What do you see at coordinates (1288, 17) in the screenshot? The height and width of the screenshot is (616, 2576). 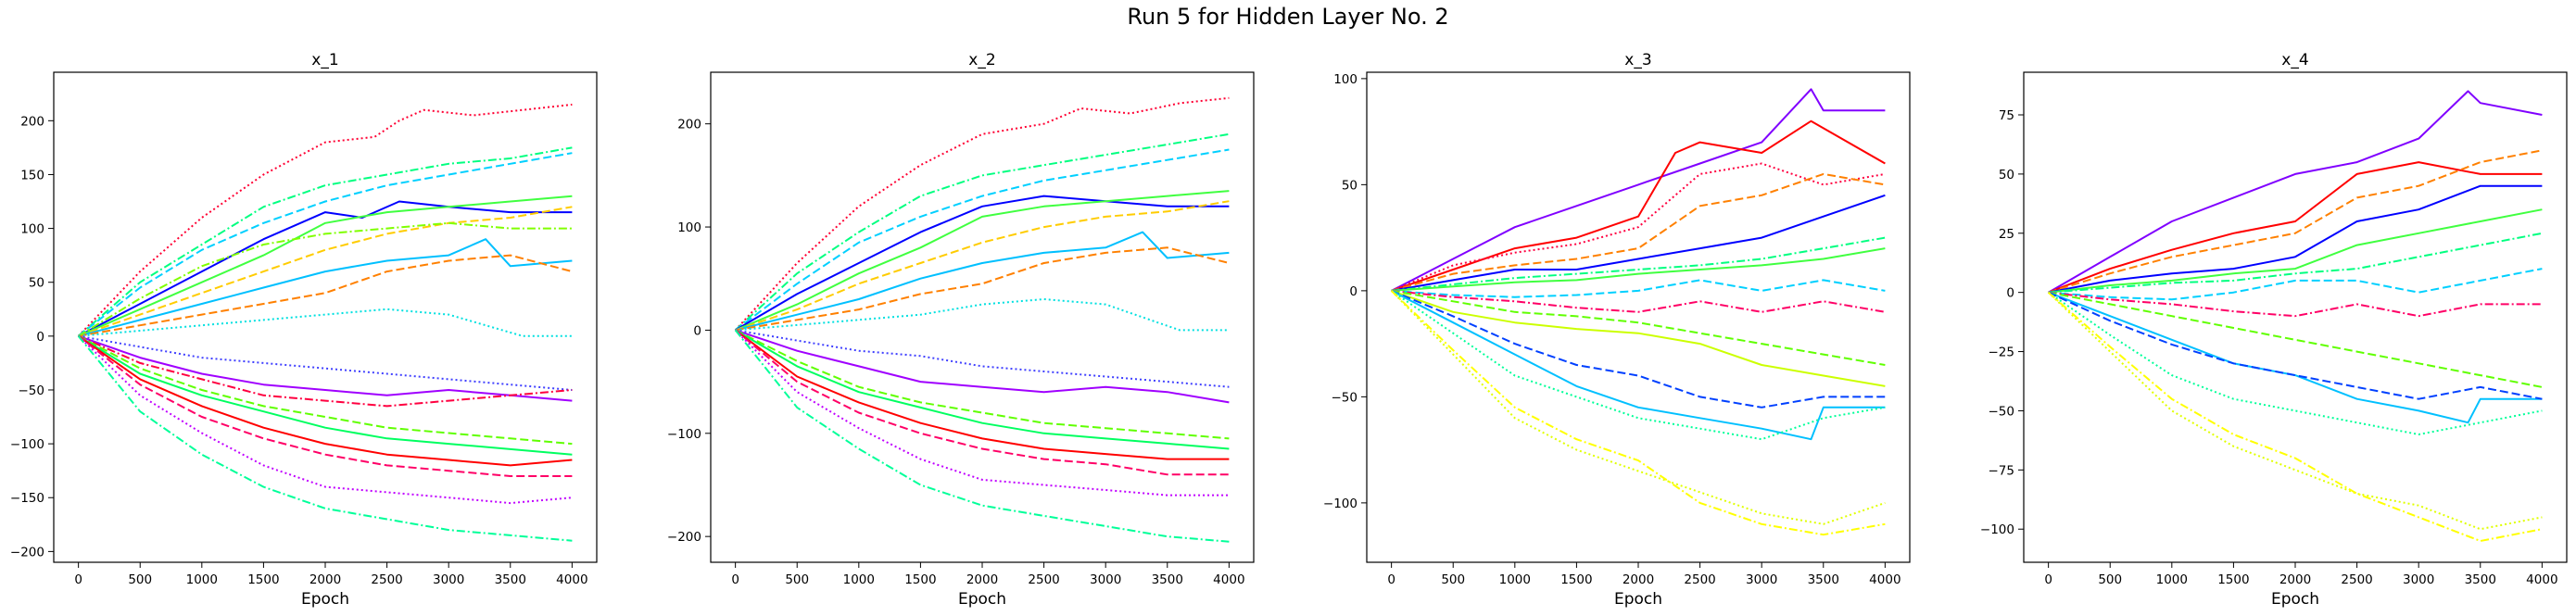 I see `figure-title: Run 5 for Hidden Layer No. 2` at bounding box center [1288, 17].